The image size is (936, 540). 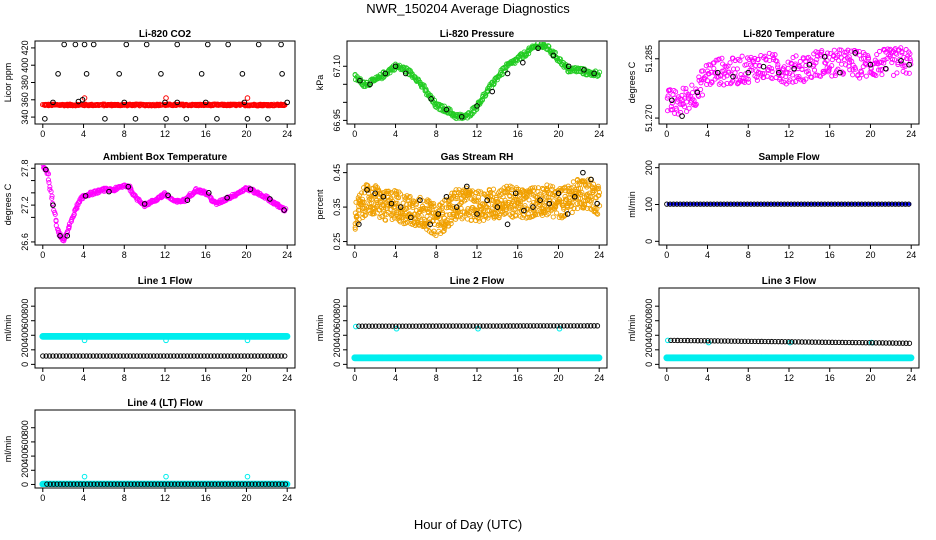 What do you see at coordinates (477, 34) in the screenshot?
I see `chart-title: Li-820 Pressure` at bounding box center [477, 34].